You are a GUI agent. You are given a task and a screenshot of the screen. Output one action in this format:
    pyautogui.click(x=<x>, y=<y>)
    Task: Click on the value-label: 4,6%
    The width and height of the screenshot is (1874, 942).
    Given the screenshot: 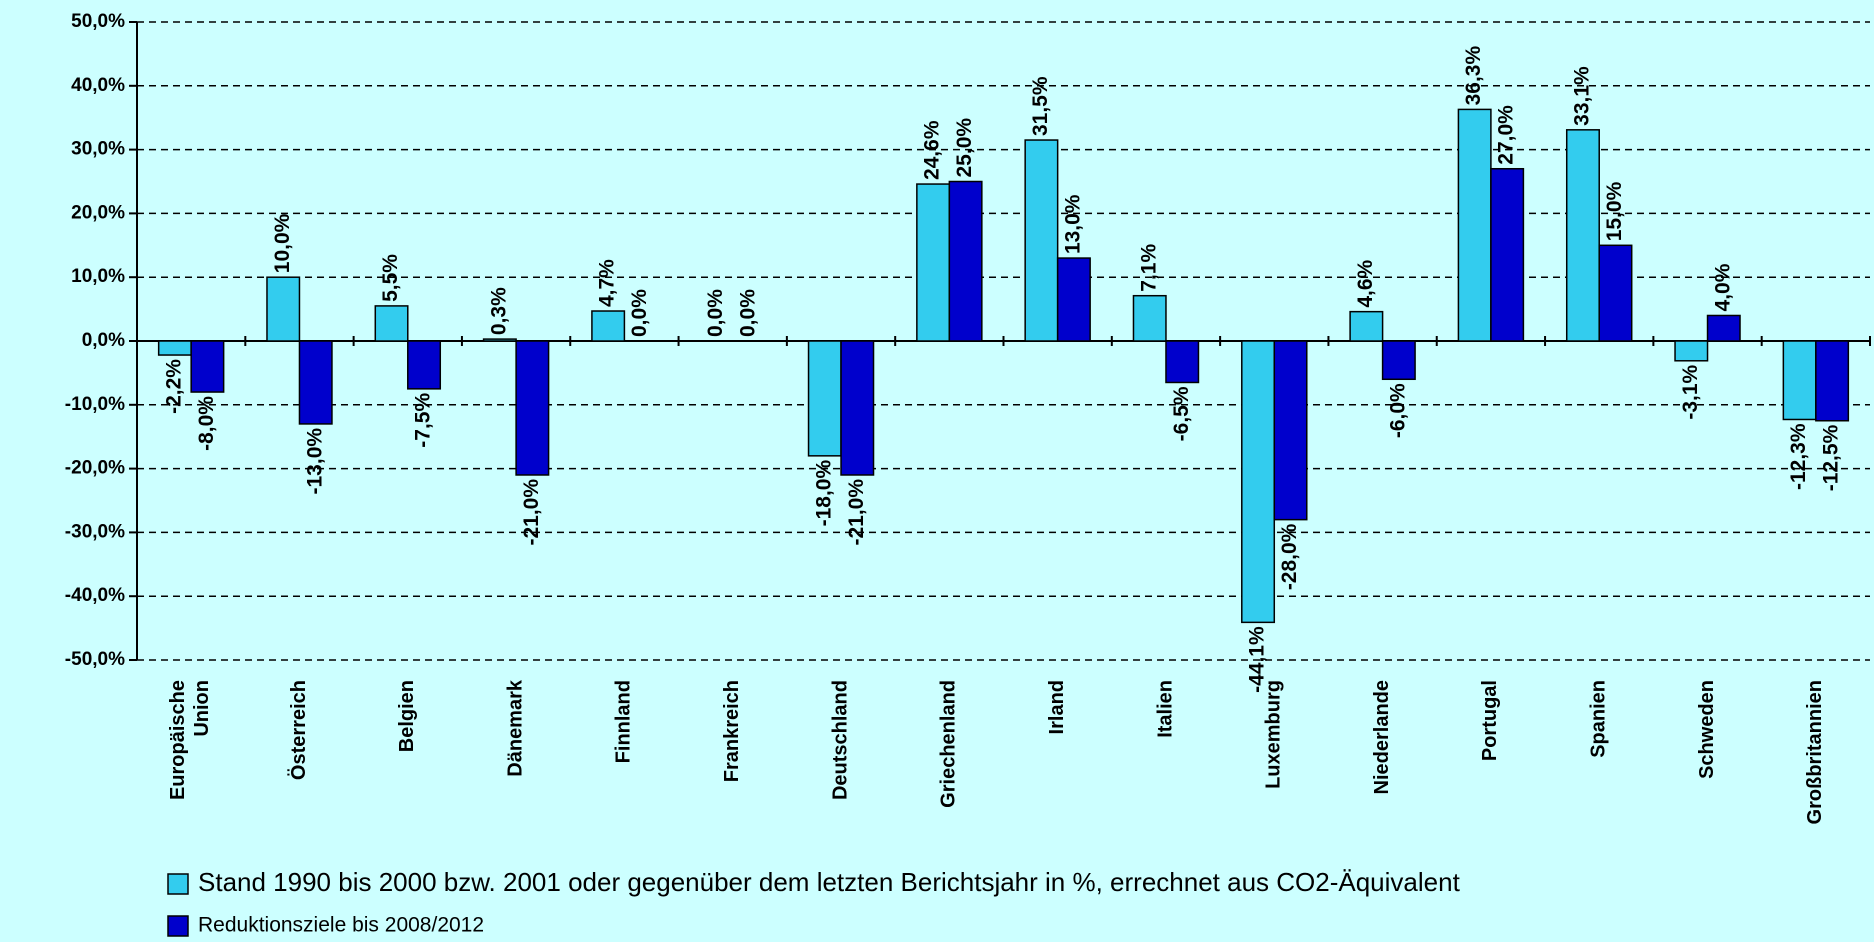 What is the action you would take?
    pyautogui.click(x=1365, y=283)
    